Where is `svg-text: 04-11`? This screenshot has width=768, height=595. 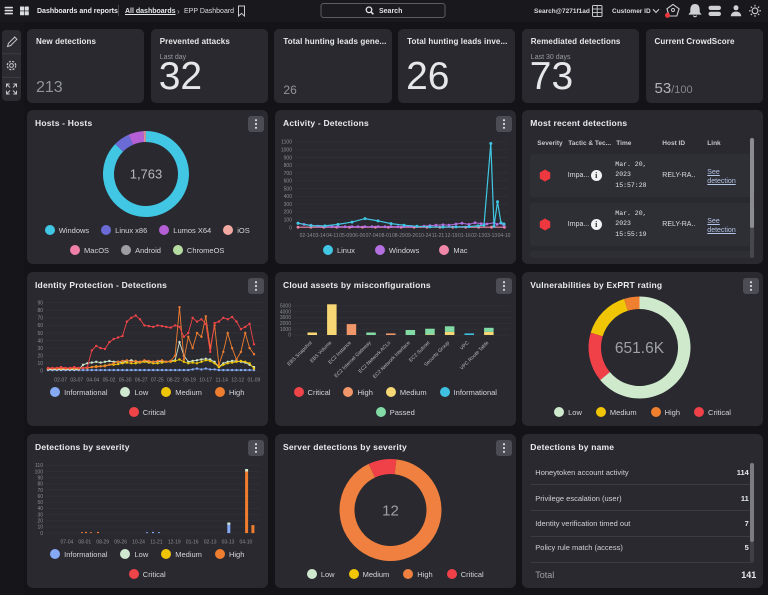 svg-text: 04-11 is located at coordinates (332, 236).